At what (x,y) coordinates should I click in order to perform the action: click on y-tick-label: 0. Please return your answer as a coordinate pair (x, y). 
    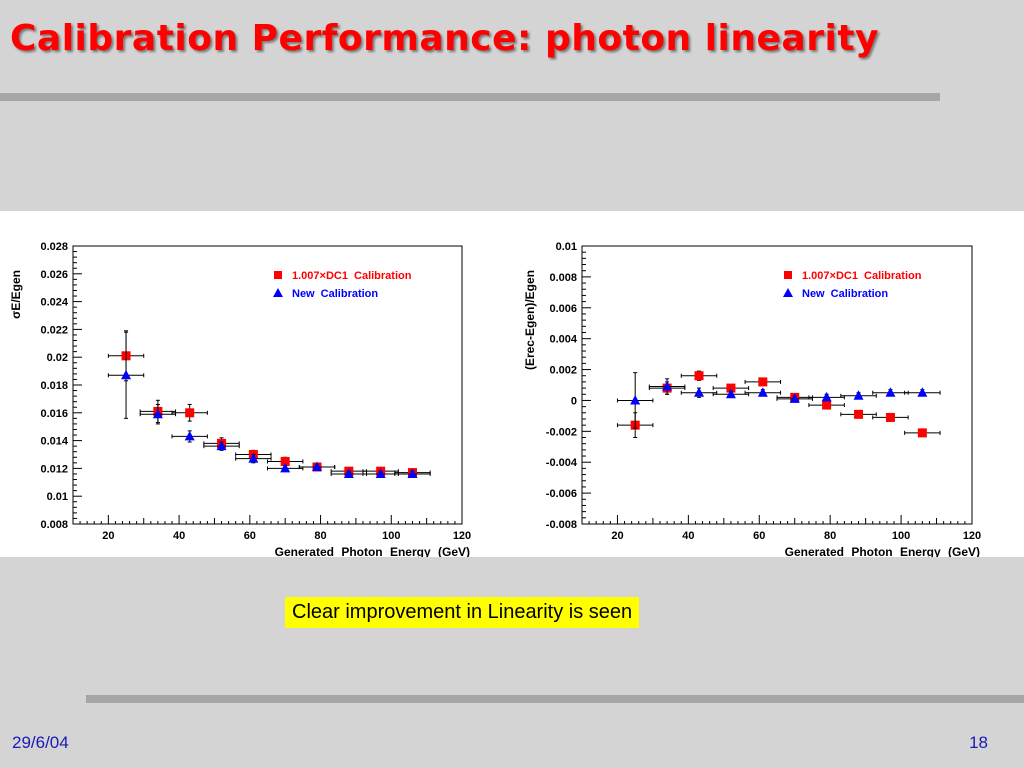
    Looking at the image, I should click on (574, 401).